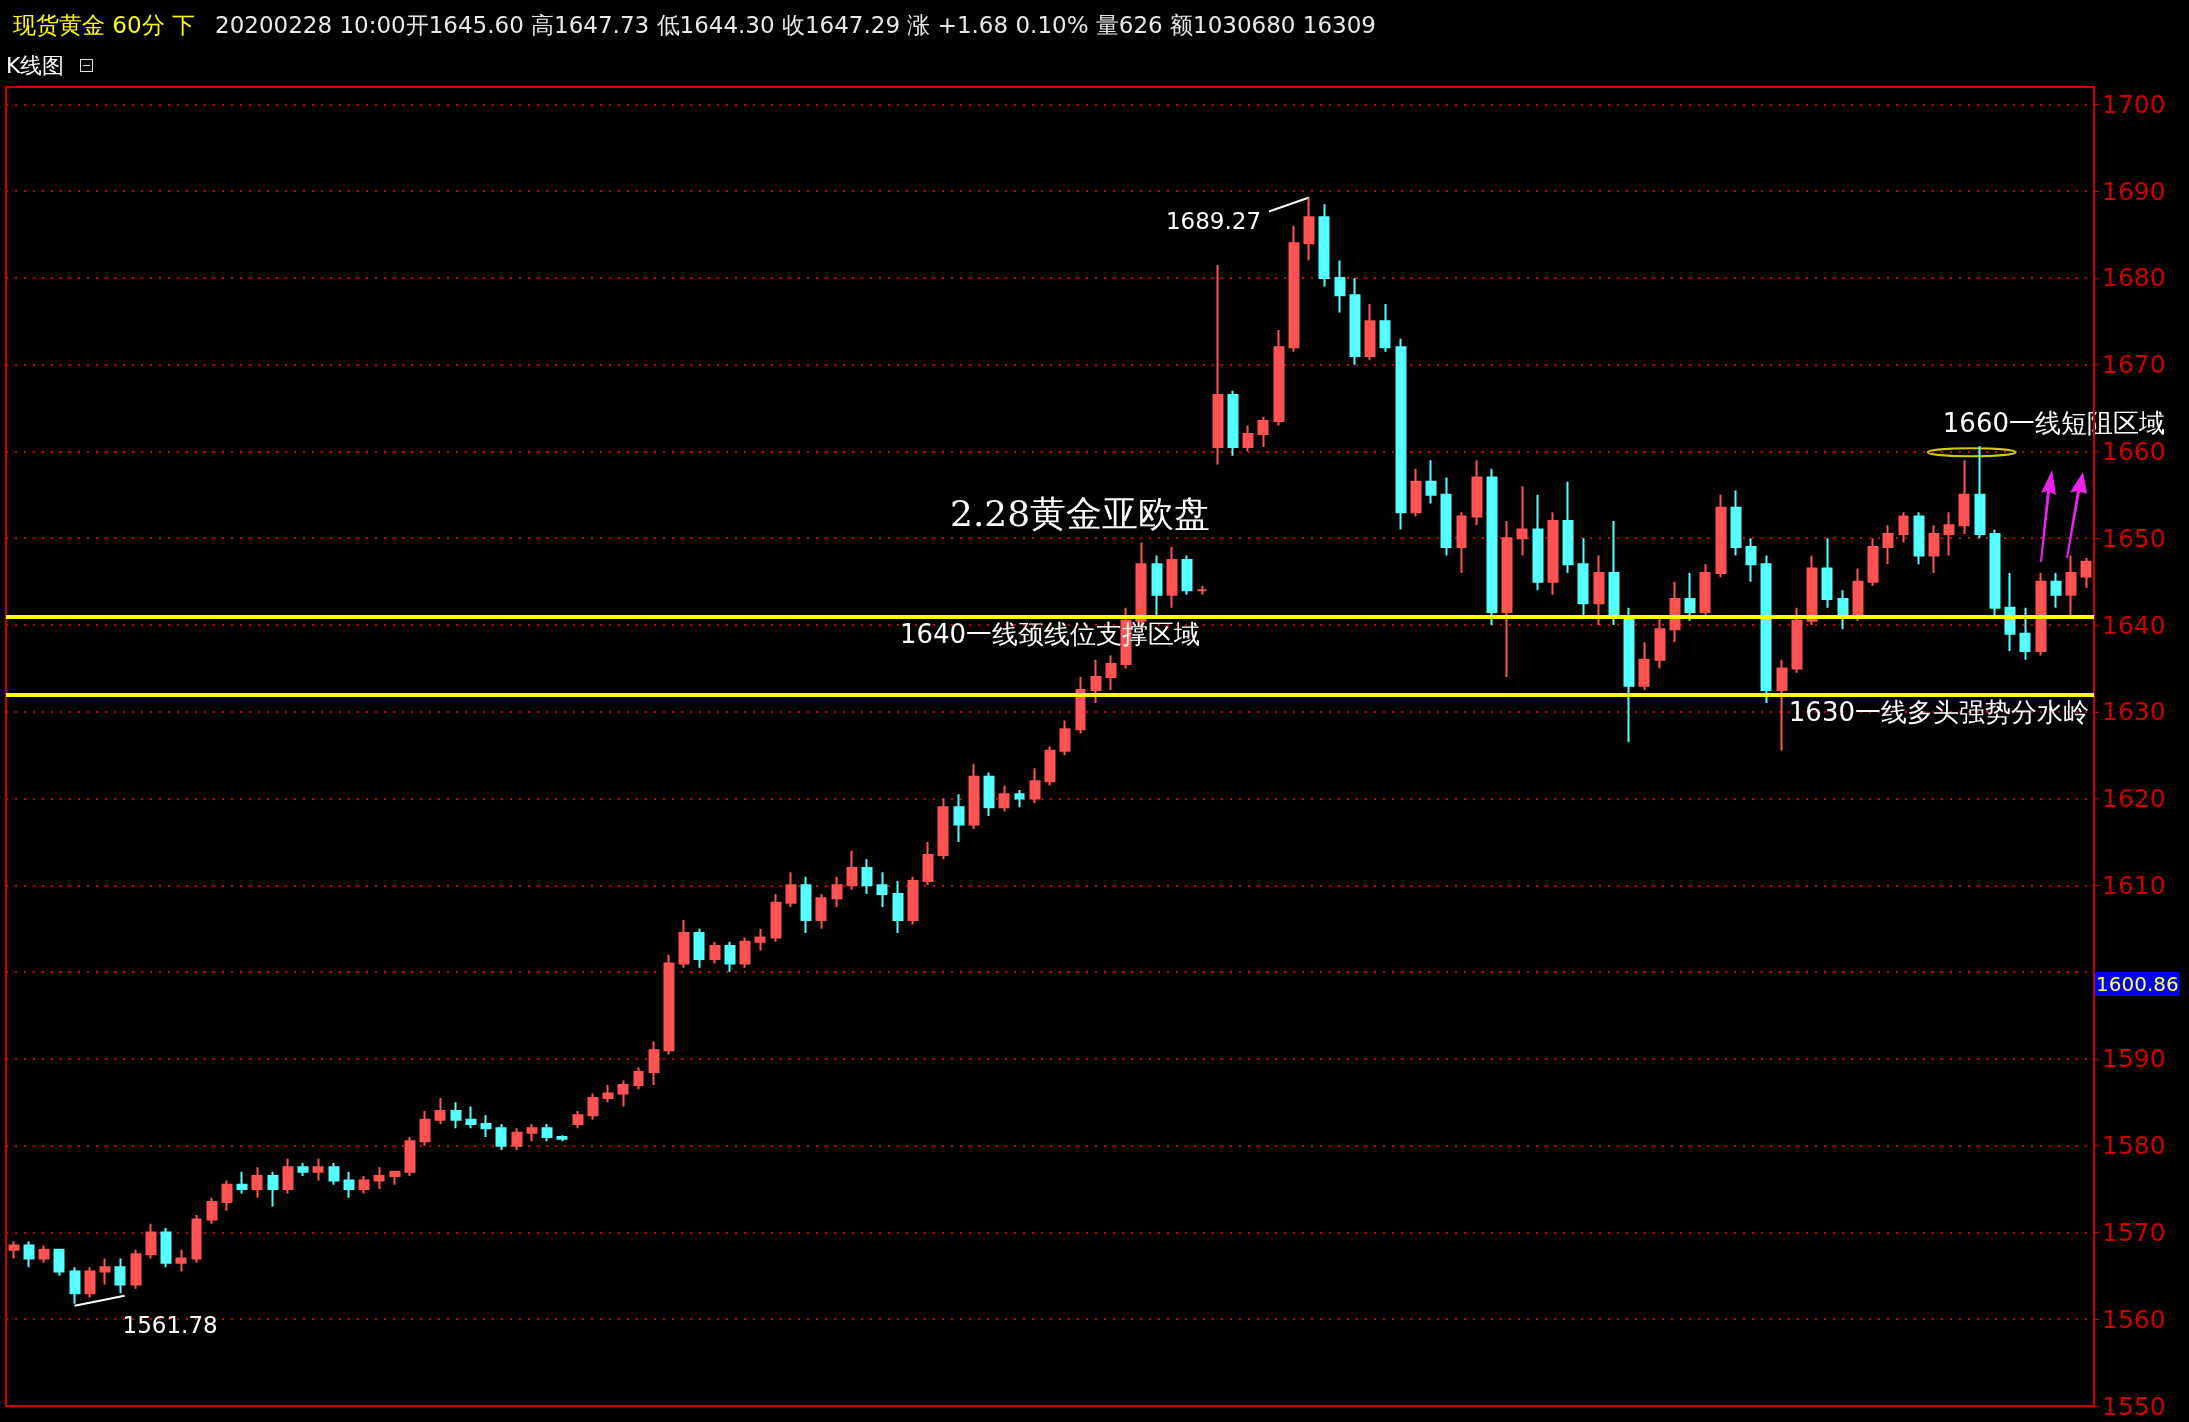 The height and width of the screenshot is (1422, 2189). What do you see at coordinates (2134, 625) in the screenshot?
I see `y-tick-label: 1640` at bounding box center [2134, 625].